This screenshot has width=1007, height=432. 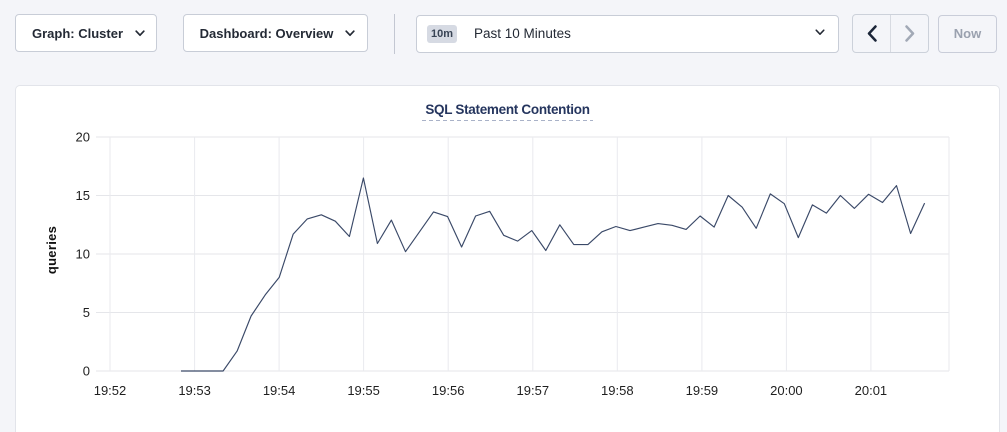 I want to click on svg-text: 19:52, so click(x=110, y=390).